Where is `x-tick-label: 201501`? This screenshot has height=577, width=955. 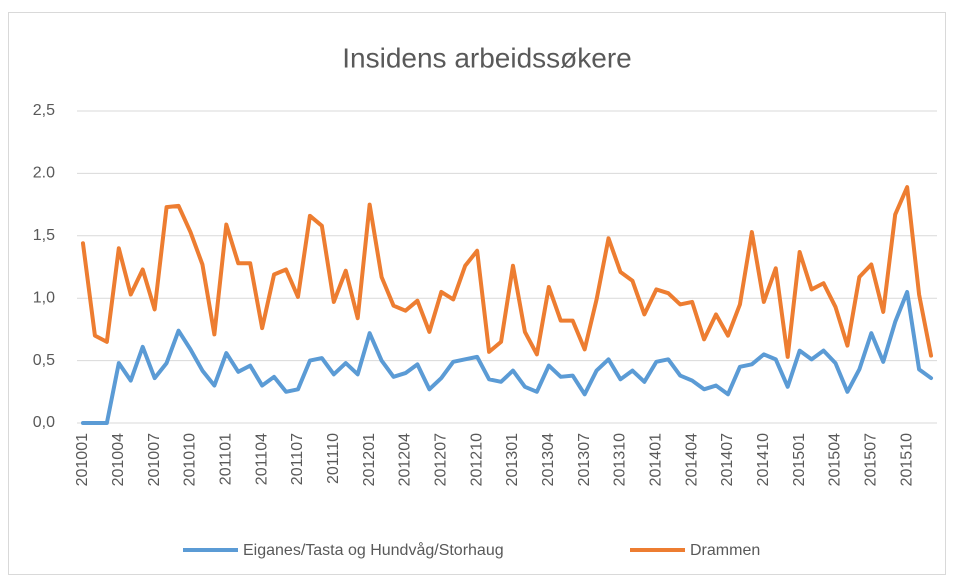
x-tick-label: 201501 is located at coordinates (799, 459).